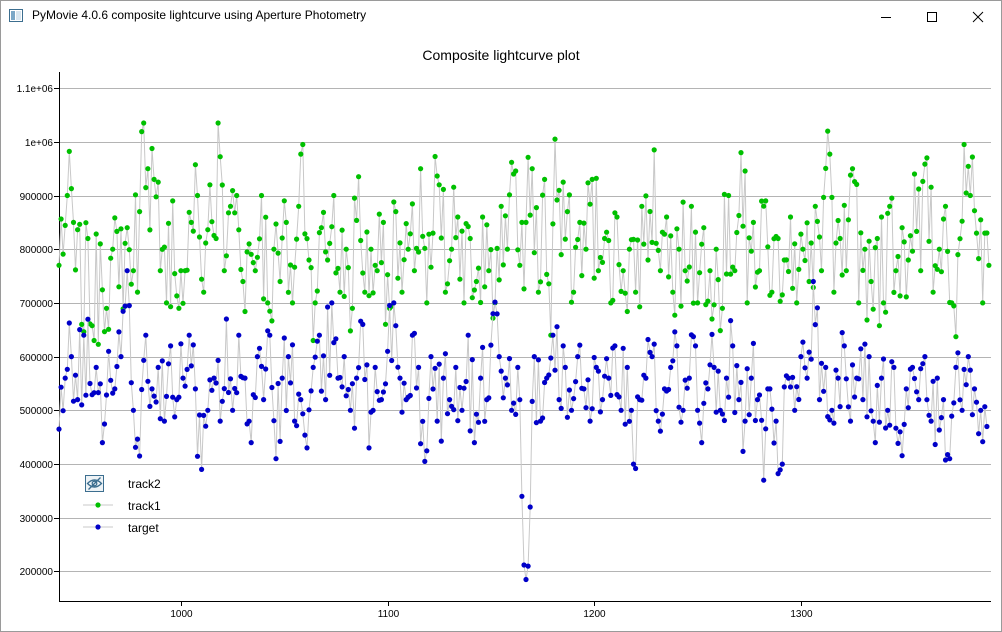 Image resolution: width=1002 pixels, height=632 pixels. I want to click on y-tick-label: 800000, so click(37, 250).